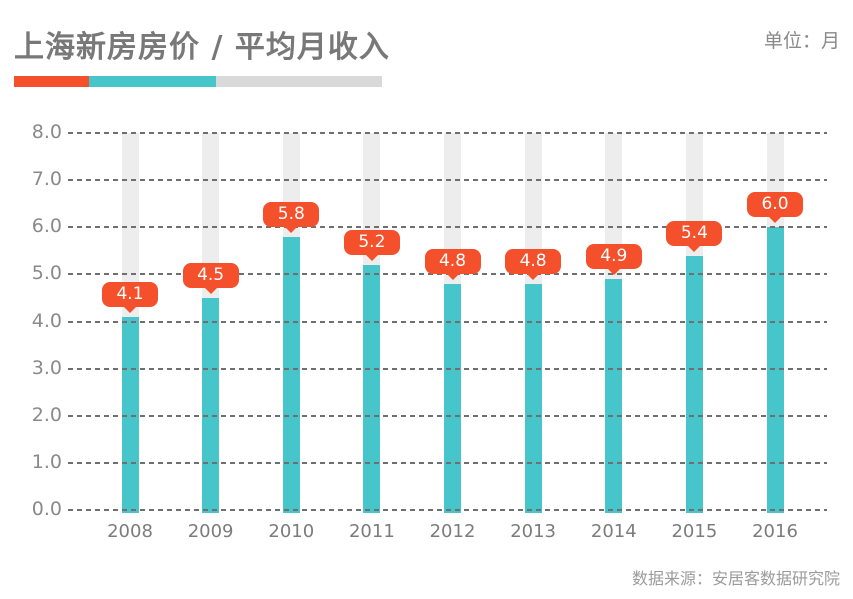 The width and height of the screenshot is (853, 599). I want to click on y-tick-label: 4.0, so click(46, 320).